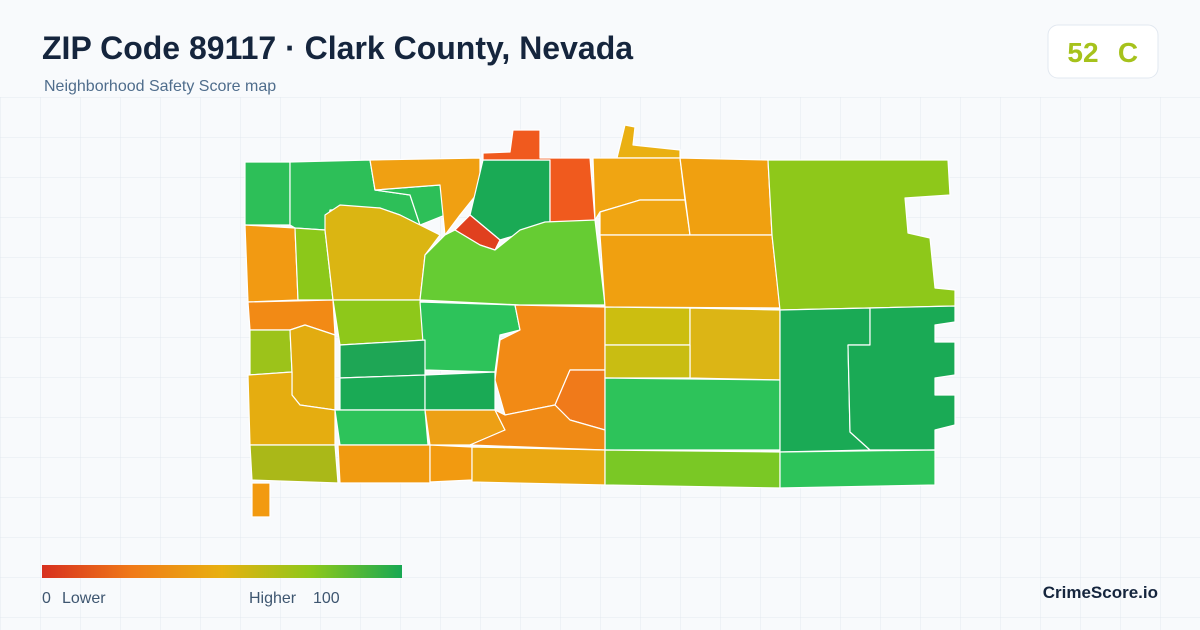 Image resolution: width=1200 pixels, height=630 pixels. Describe the element at coordinates (160, 86) in the screenshot. I see `subtitle: Neighborhood Safety Score map` at that location.